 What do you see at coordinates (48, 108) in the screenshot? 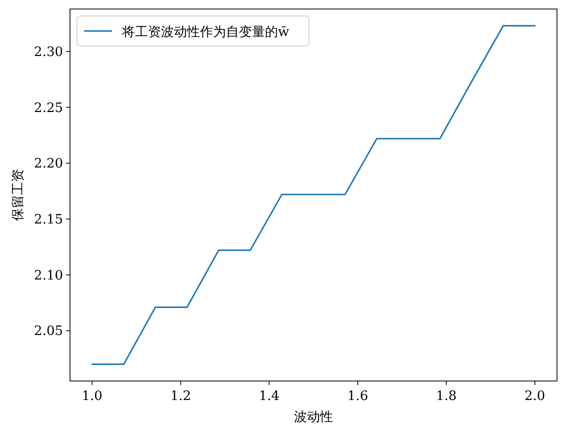
I see `y-tick-label: 2.25` at bounding box center [48, 108].